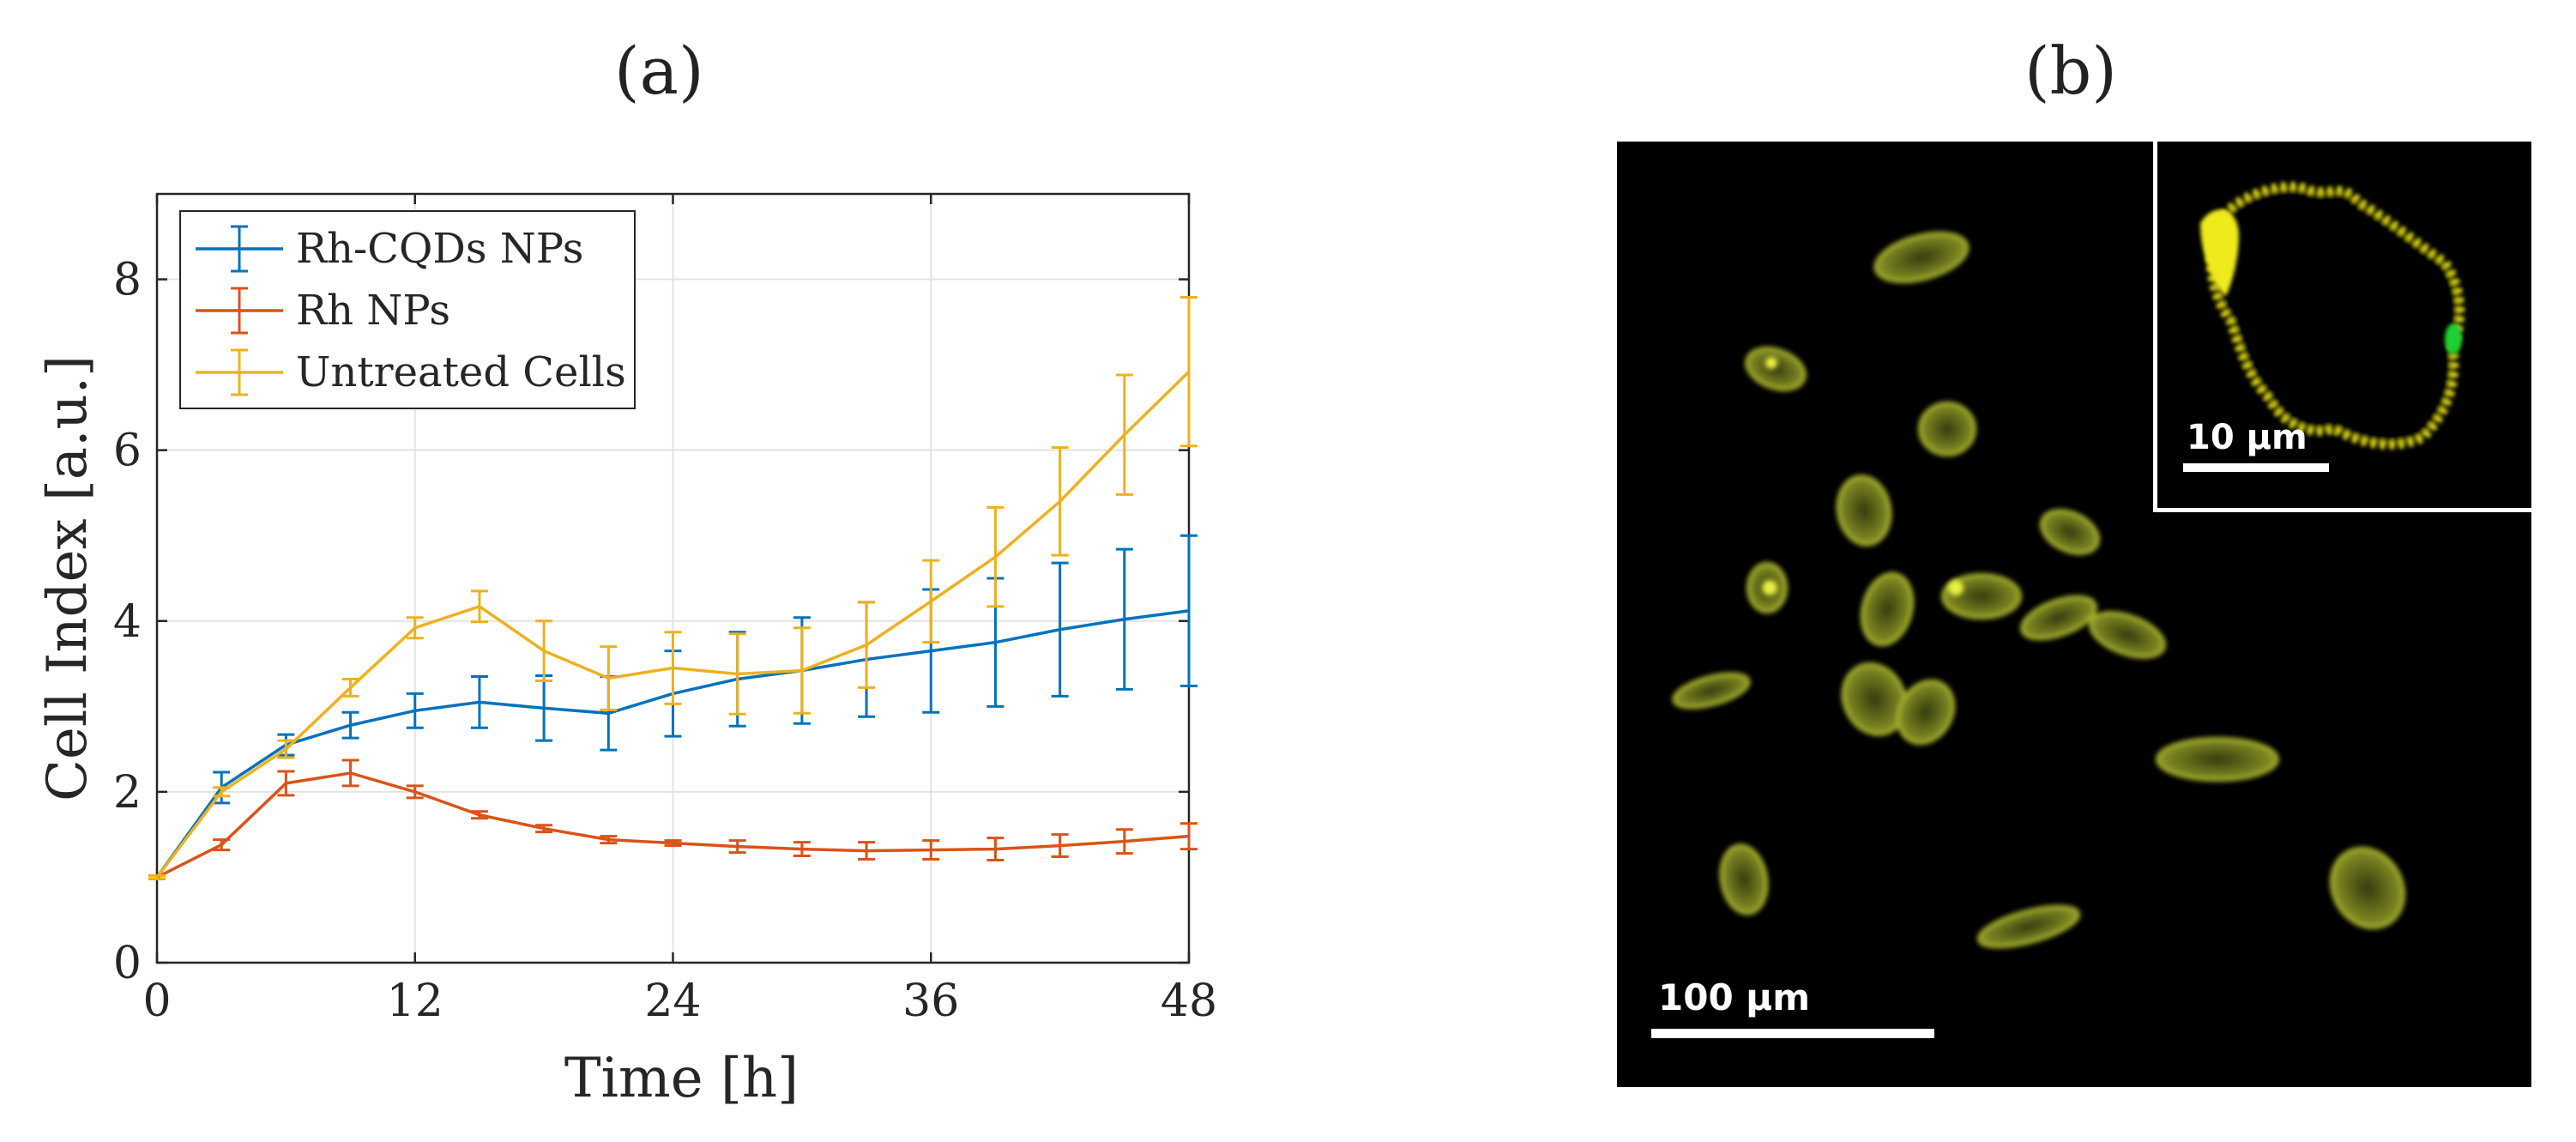  I want to click on x-tick-label: 48, so click(1189, 1002).